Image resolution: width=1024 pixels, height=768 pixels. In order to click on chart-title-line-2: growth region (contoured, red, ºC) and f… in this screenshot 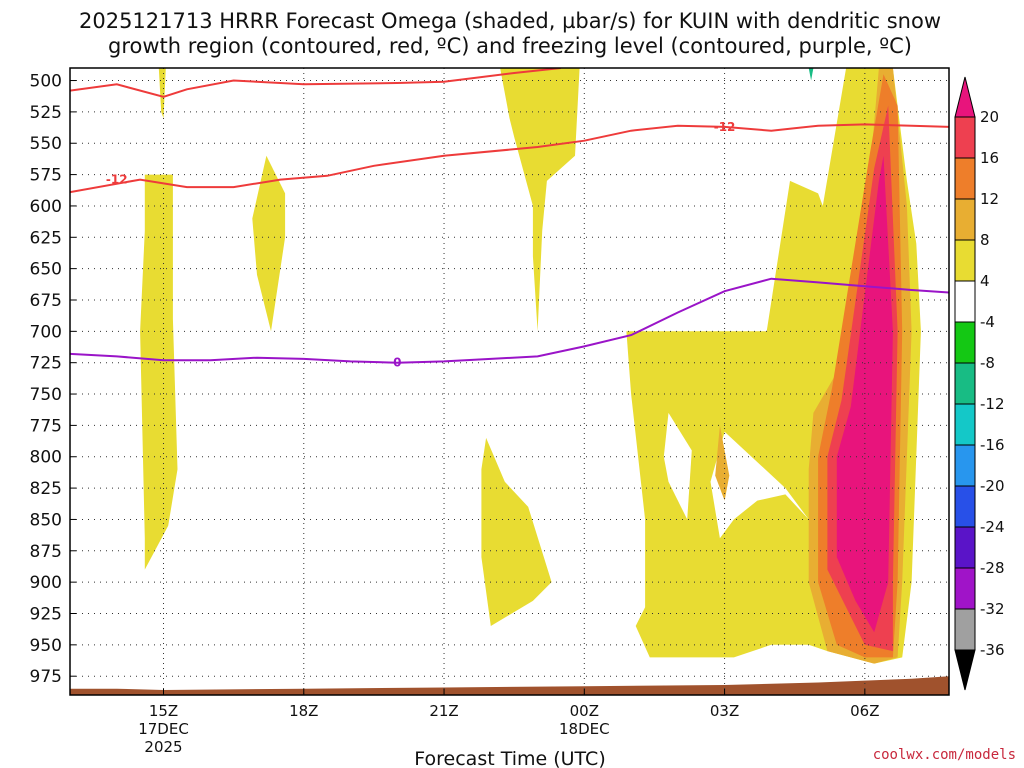, I will do `click(510, 46)`.